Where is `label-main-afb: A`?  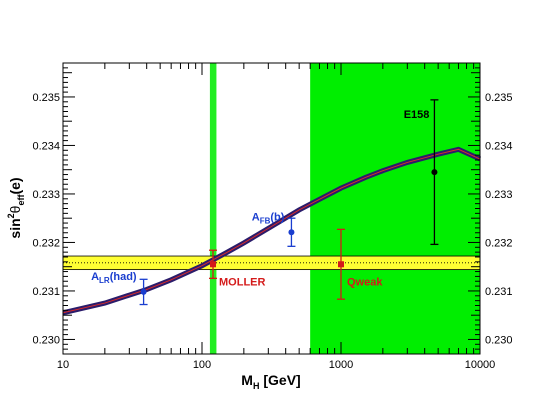
label-main-afb: A is located at coordinates (256, 217).